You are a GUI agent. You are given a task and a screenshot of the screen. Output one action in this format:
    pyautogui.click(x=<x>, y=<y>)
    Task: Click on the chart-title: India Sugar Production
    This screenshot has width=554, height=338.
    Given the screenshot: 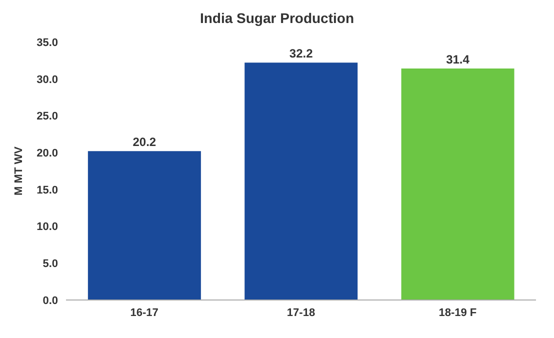 What is the action you would take?
    pyautogui.click(x=276, y=18)
    